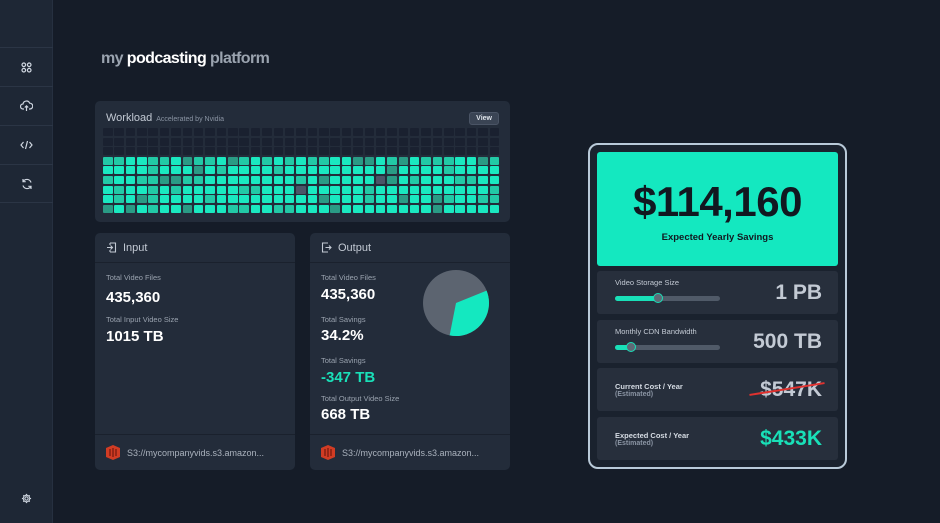 Image resolution: width=940 pixels, height=523 pixels. I want to click on sidebar-item-code, so click(26, 144).